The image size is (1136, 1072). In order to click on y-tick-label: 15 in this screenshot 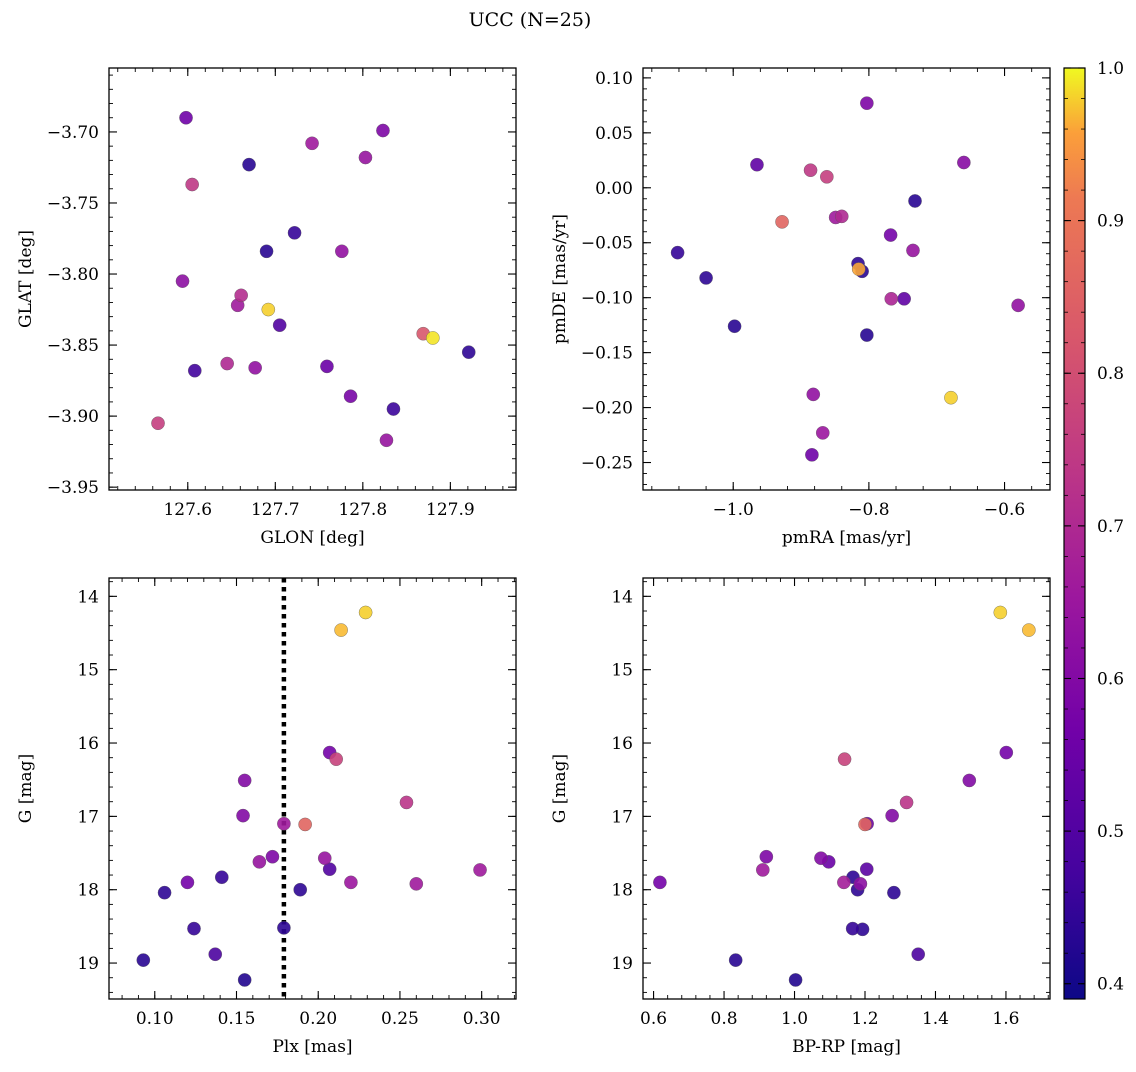, I will do `click(88, 671)`.